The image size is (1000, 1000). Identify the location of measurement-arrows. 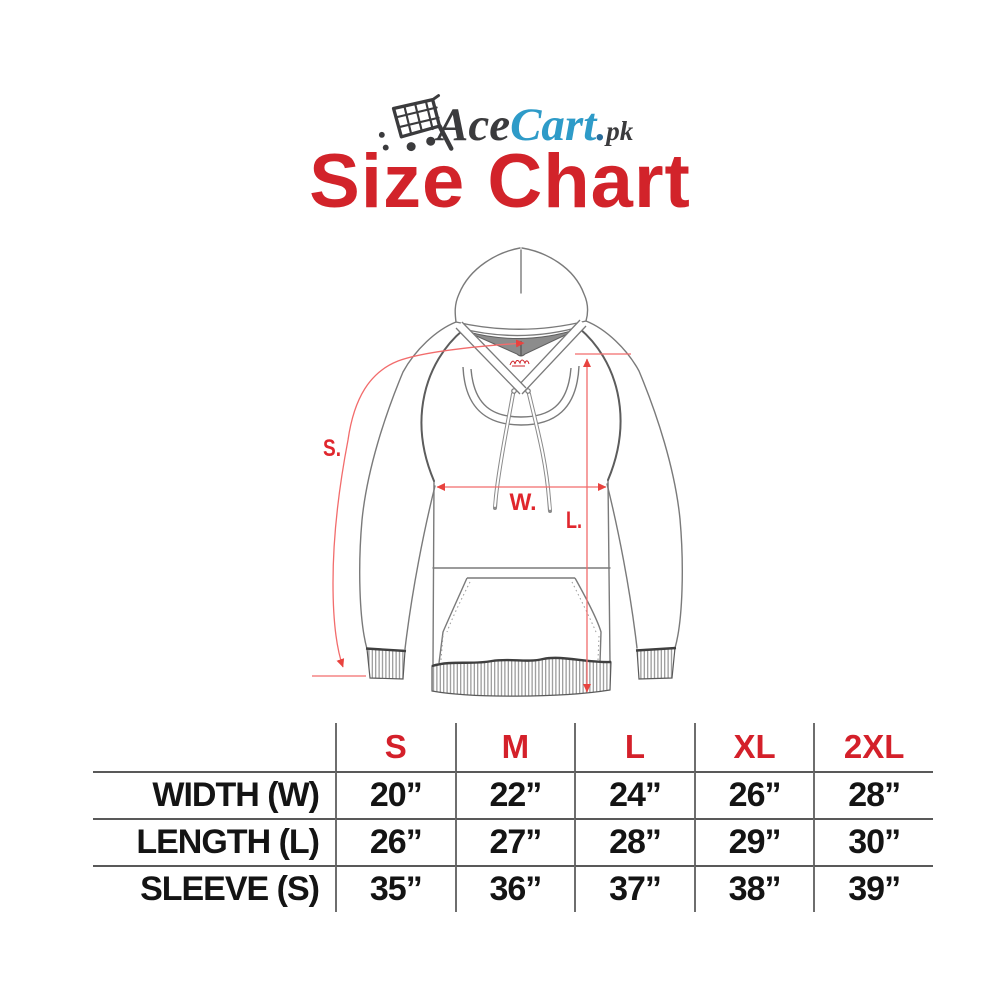
(471, 516).